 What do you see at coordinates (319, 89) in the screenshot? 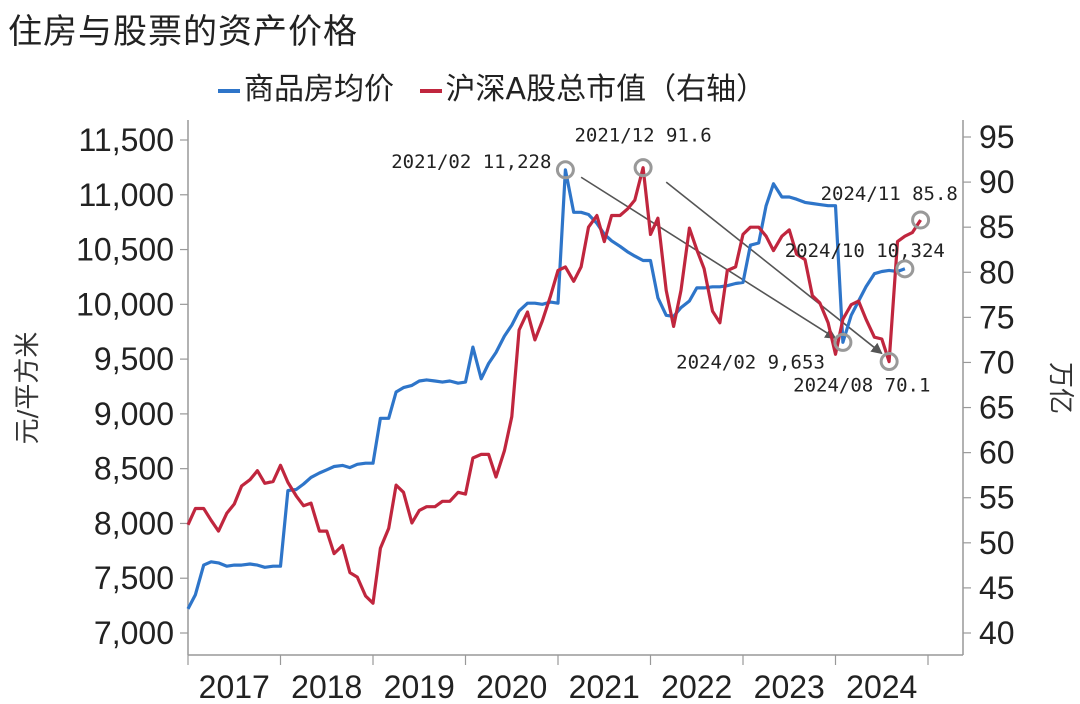
I see `legend-label-house-price: 商品房均价` at bounding box center [319, 89].